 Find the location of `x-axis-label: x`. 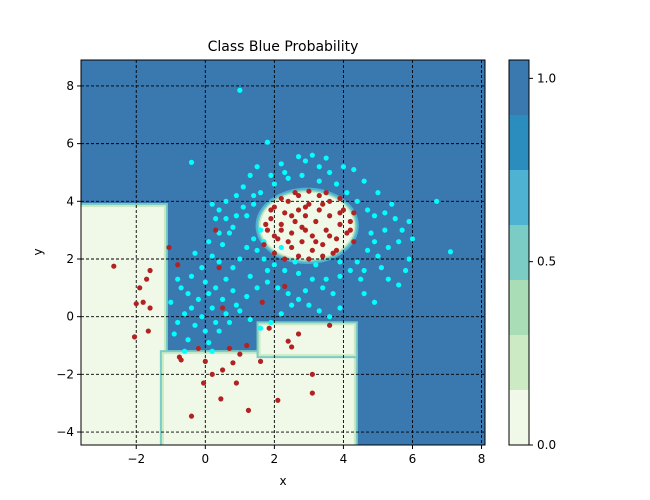

x-axis-label: x is located at coordinates (282, 481).